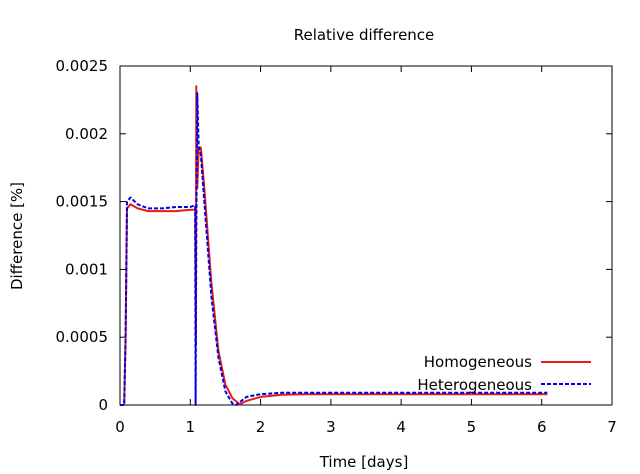 This screenshot has height=474, width=640. What do you see at coordinates (261, 427) in the screenshot?
I see `x-tick-label: 2` at bounding box center [261, 427].